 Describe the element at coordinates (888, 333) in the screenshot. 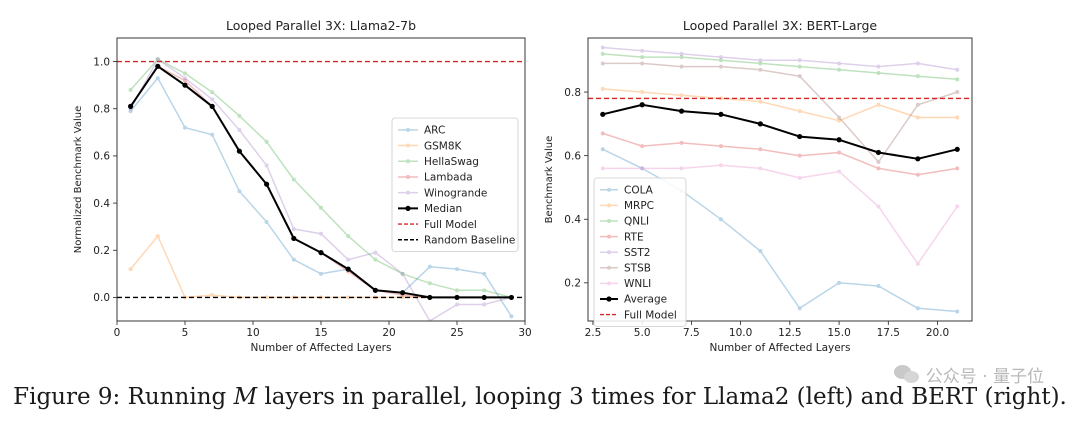

I see `x-tick-label: 17.5` at that location.